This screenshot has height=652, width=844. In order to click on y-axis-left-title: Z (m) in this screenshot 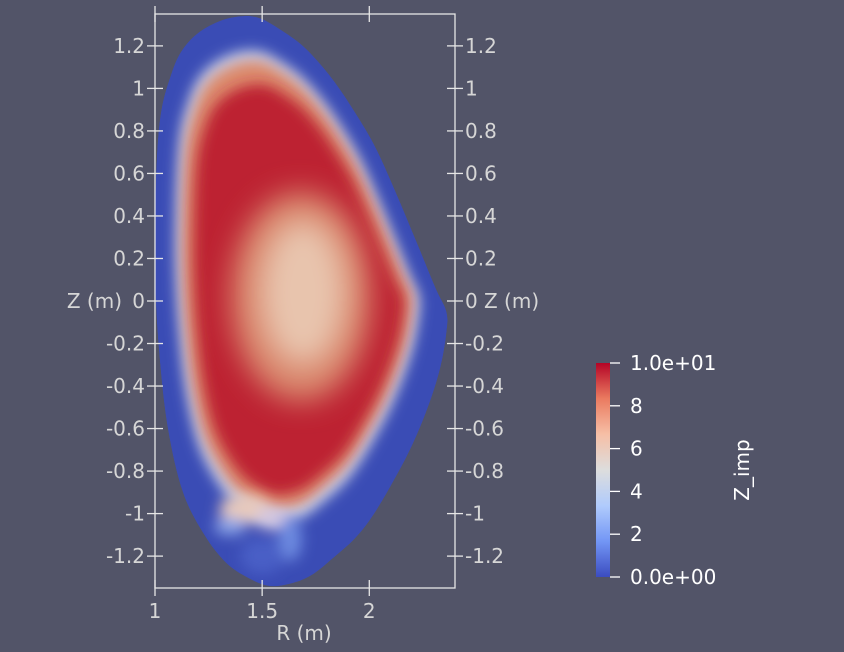, I will do `click(94, 301)`.